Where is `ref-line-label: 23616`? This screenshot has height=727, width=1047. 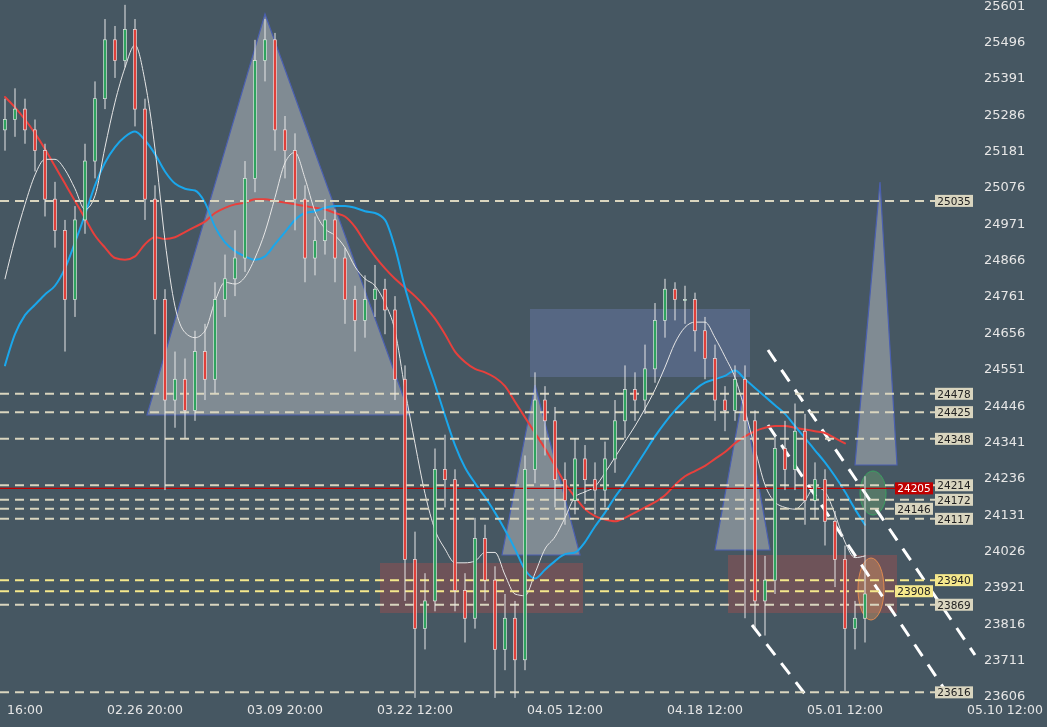 ref-line-label: 23616 is located at coordinates (954, 692).